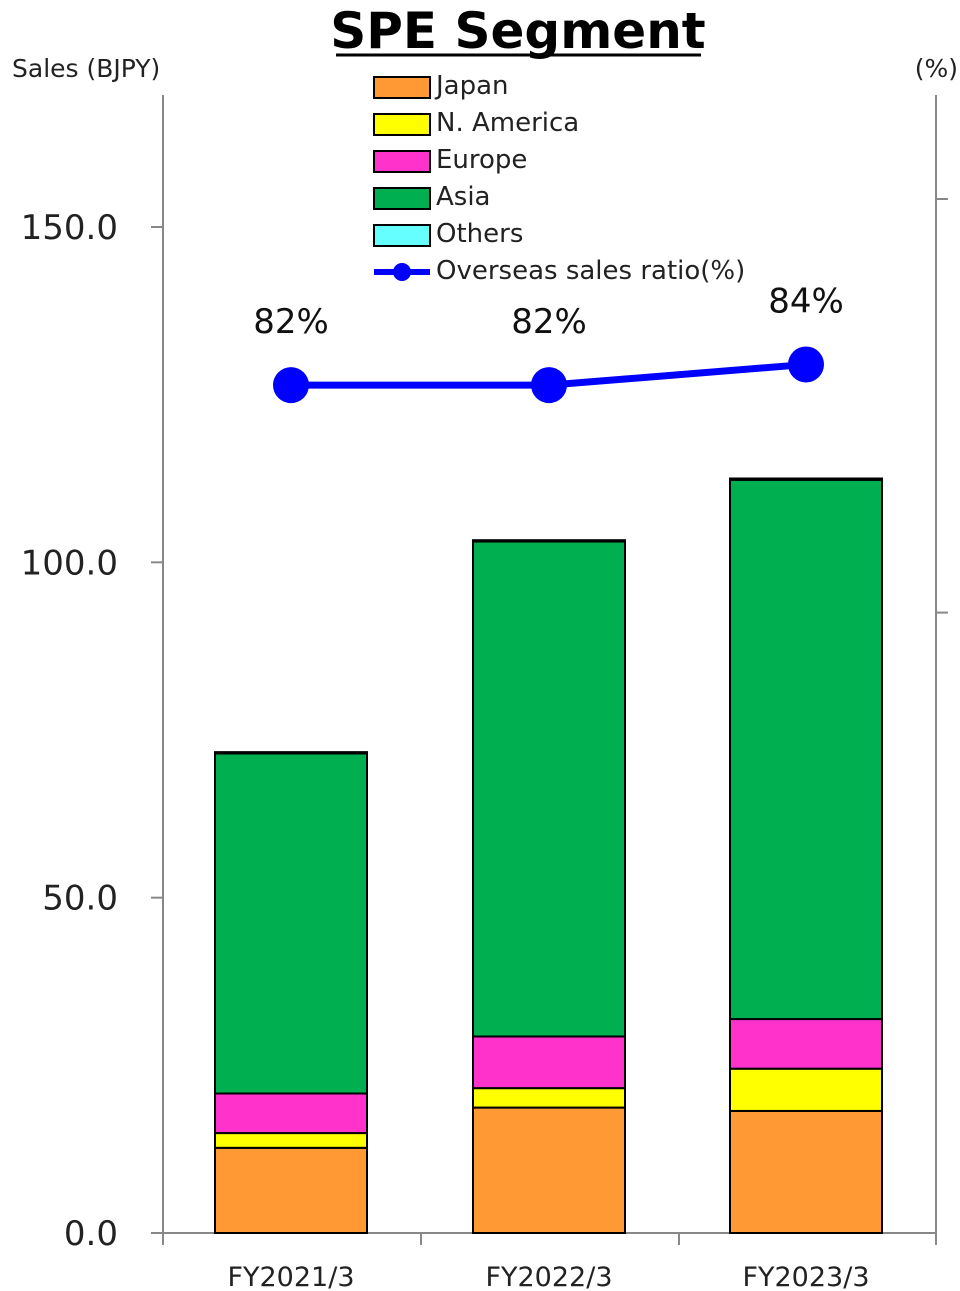 This screenshot has width=960, height=1291. I want to click on x-tick-label: FY2021/3, so click(290, 1276).